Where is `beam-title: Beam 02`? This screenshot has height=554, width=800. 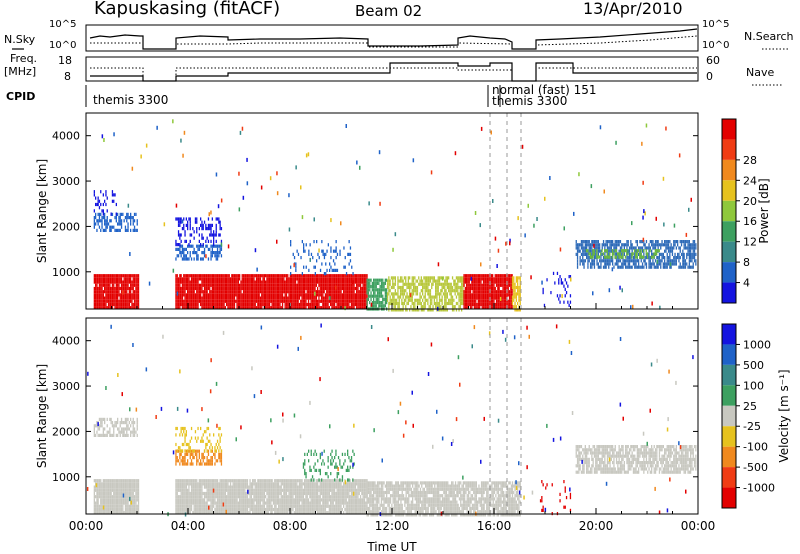 beam-title: Beam 02 is located at coordinates (388, 11).